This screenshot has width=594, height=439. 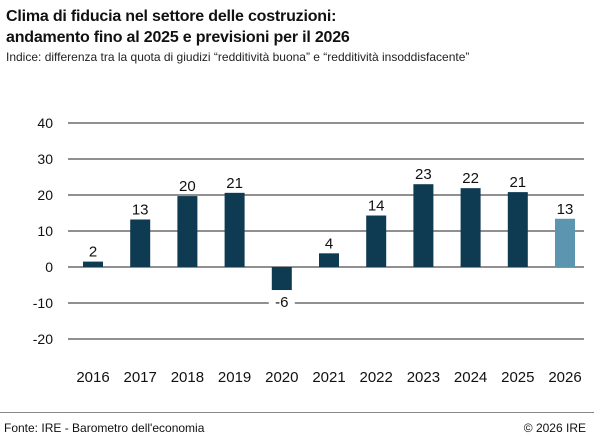 What do you see at coordinates (187, 231) in the screenshot?
I see `bar-2018` at bounding box center [187, 231].